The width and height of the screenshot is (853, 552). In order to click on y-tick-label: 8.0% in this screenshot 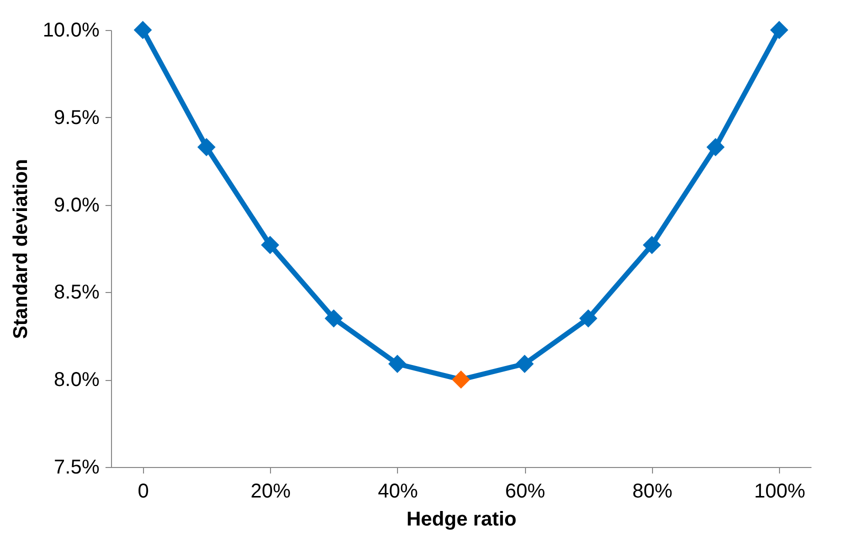, I will do `click(77, 380)`.